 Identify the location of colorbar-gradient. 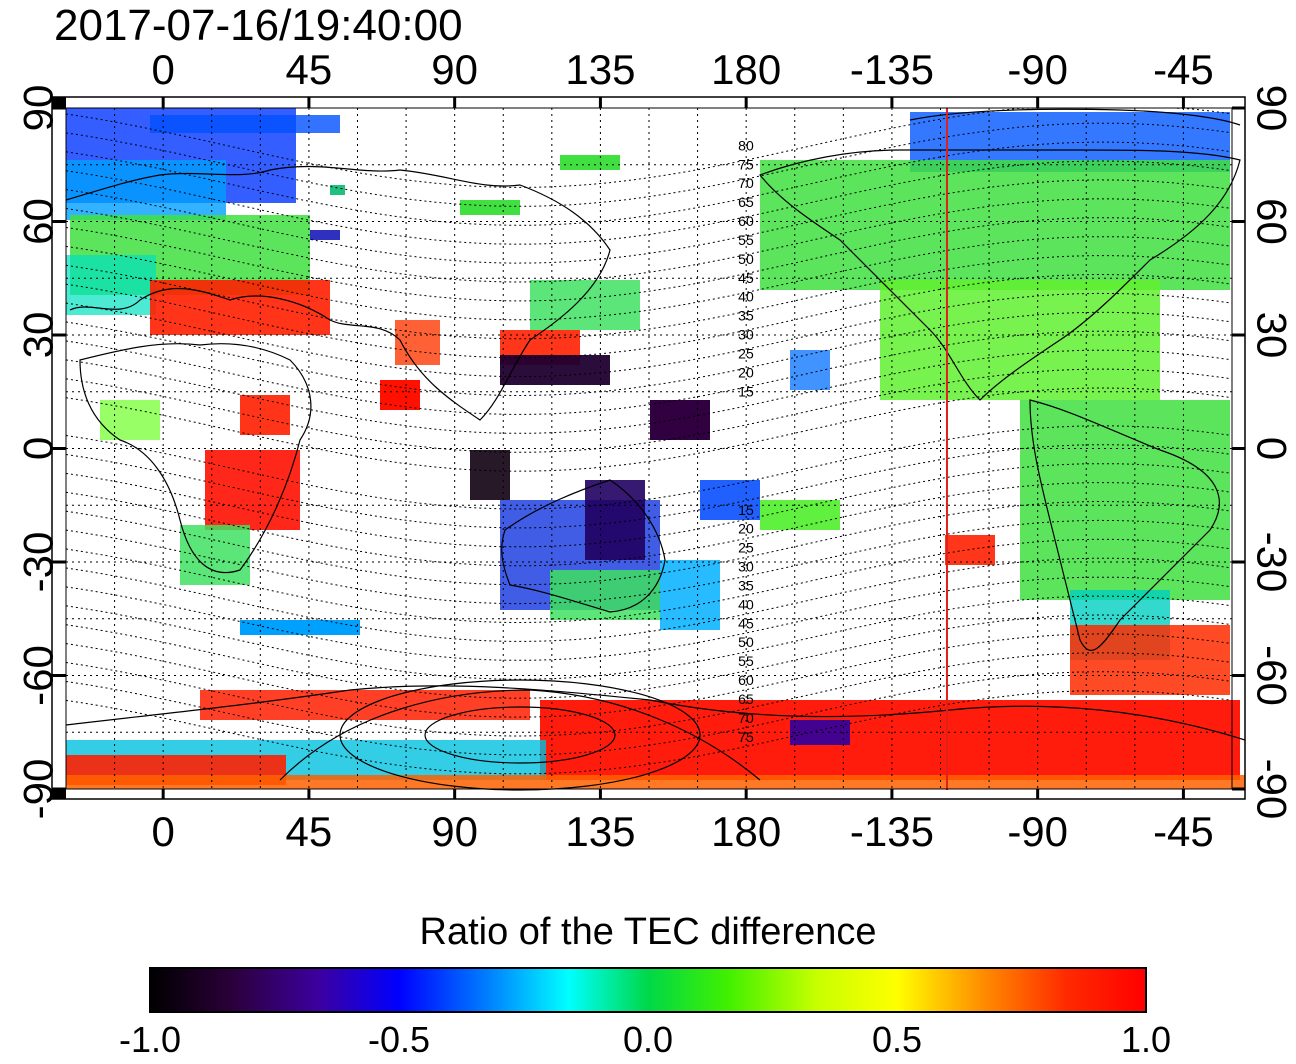
(648, 990).